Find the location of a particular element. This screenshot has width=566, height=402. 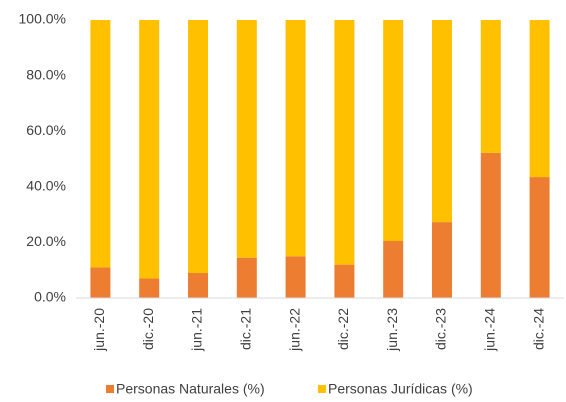

y-tick-label: 0.0% is located at coordinates (50, 297).